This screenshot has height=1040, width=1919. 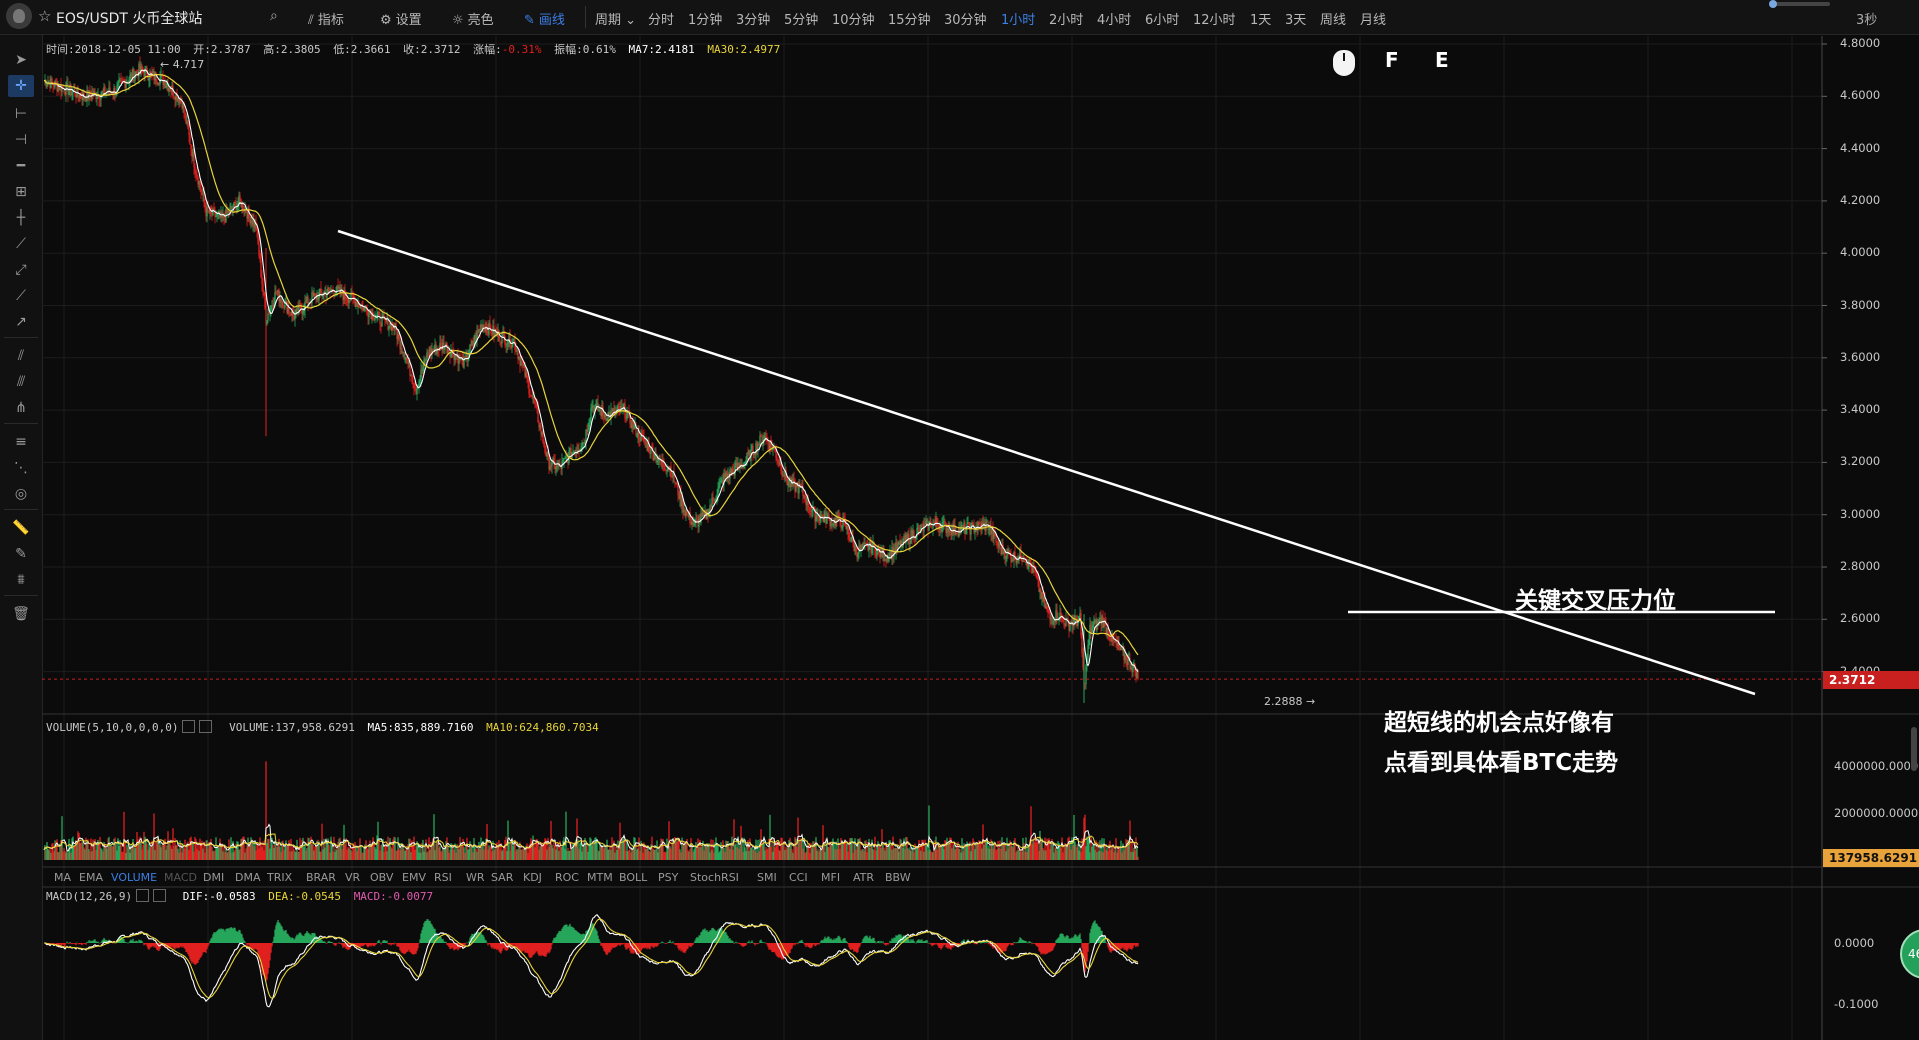 I want to click on period-item: 1分钟, so click(x=705, y=20).